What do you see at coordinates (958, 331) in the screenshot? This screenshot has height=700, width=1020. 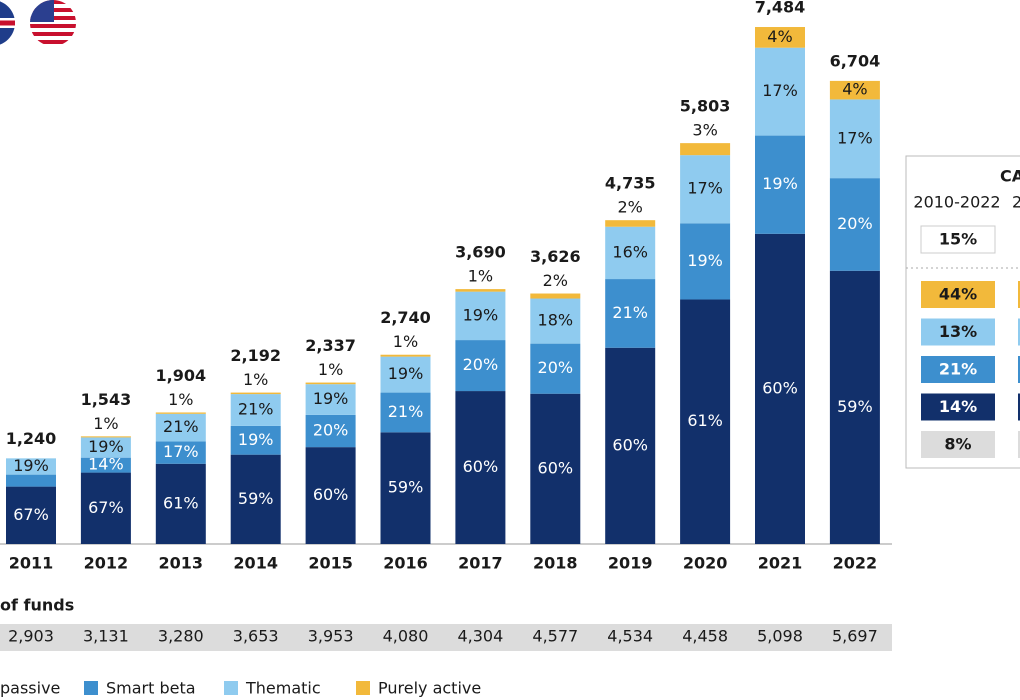 I see `cagr-value: 13%` at bounding box center [958, 331].